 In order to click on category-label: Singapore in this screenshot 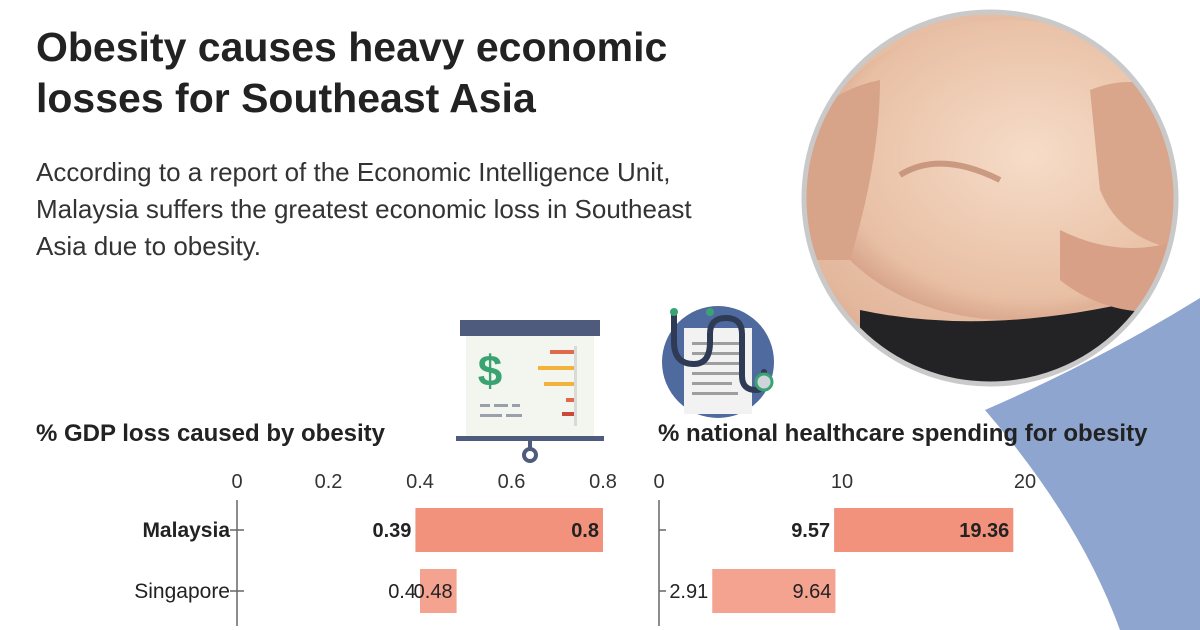, I will do `click(182, 591)`.